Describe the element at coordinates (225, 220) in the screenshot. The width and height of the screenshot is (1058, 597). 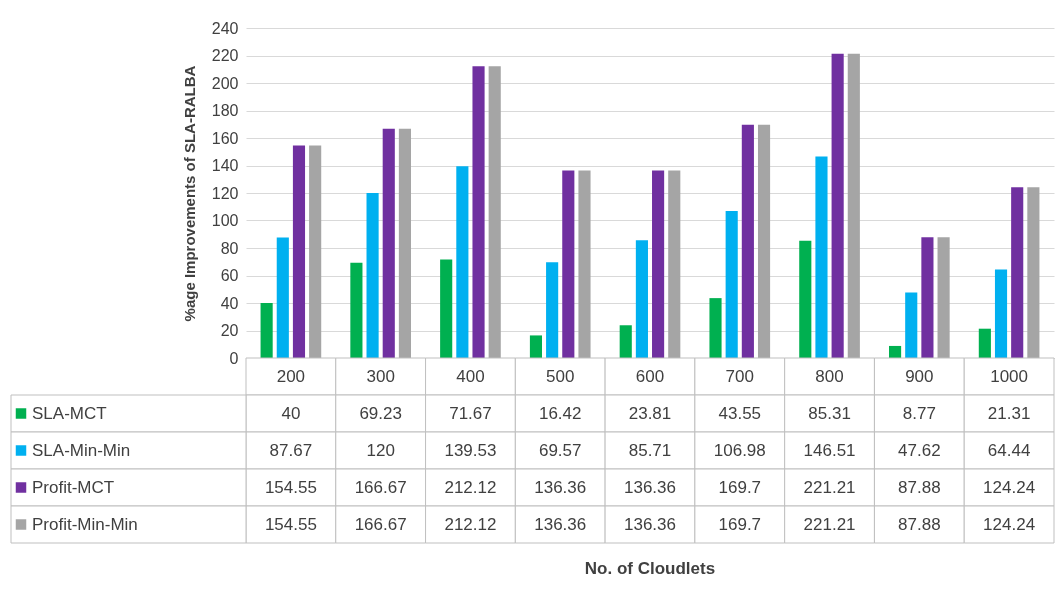
I see `y-tick-label: 100` at that location.